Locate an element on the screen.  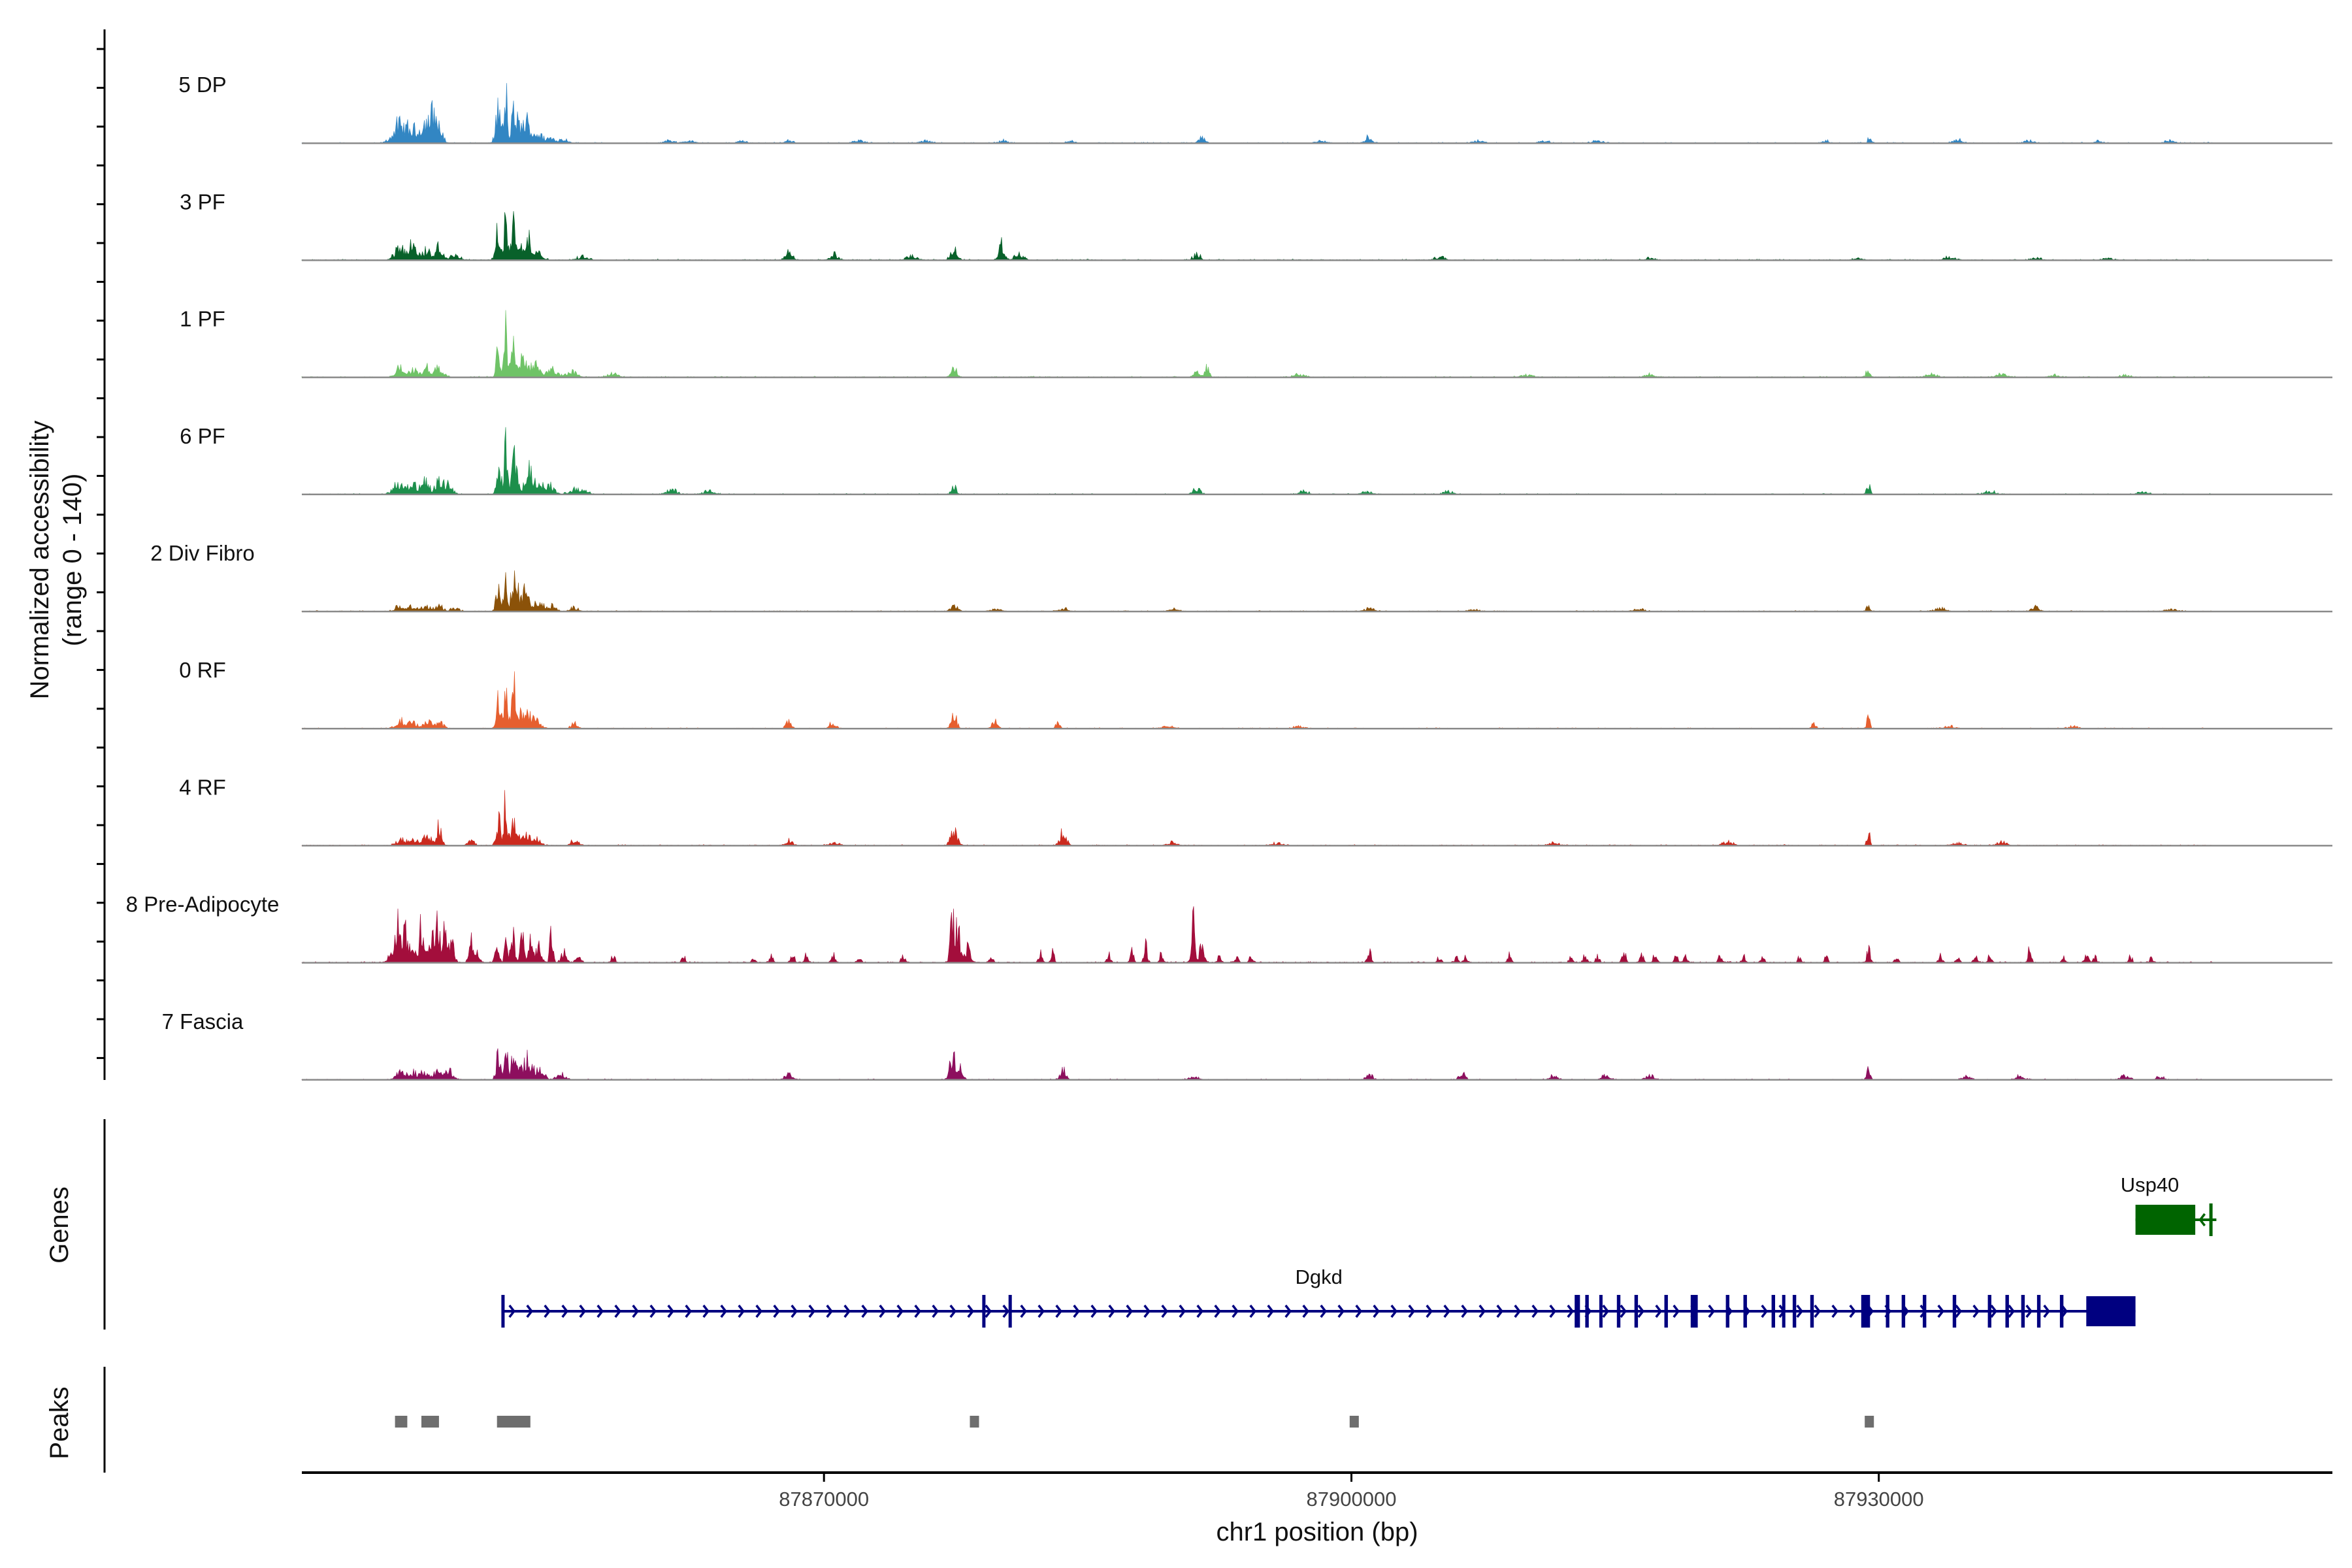
y-axis-title: Normalized accessibility (range 0 - 140) is located at coordinates (56, 560).